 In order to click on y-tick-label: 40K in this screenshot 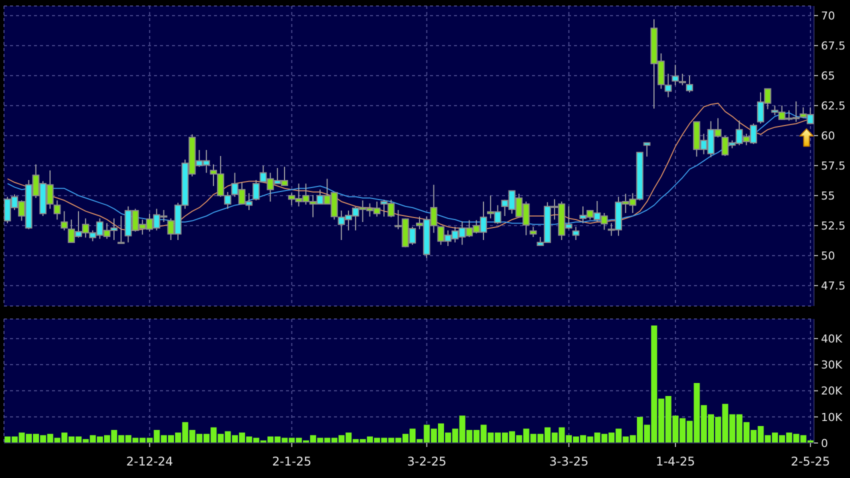, I will do `click(832, 339)`.